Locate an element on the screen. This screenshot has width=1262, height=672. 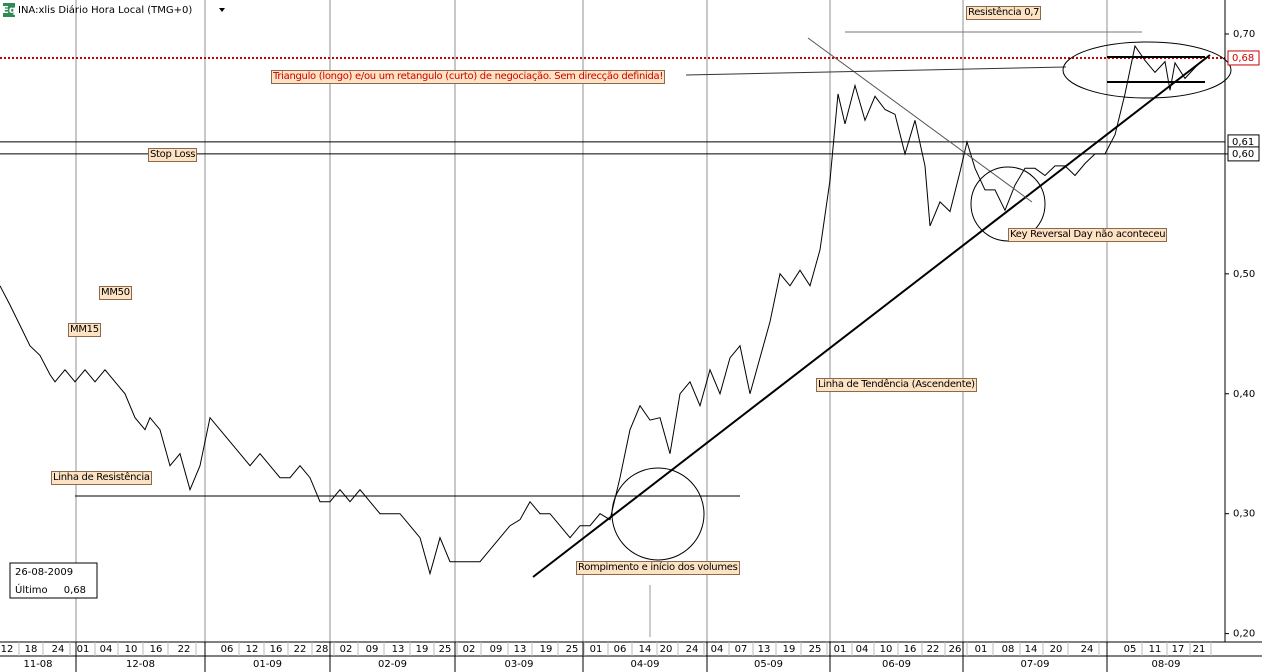
pointer-line is located at coordinates (876, 71).